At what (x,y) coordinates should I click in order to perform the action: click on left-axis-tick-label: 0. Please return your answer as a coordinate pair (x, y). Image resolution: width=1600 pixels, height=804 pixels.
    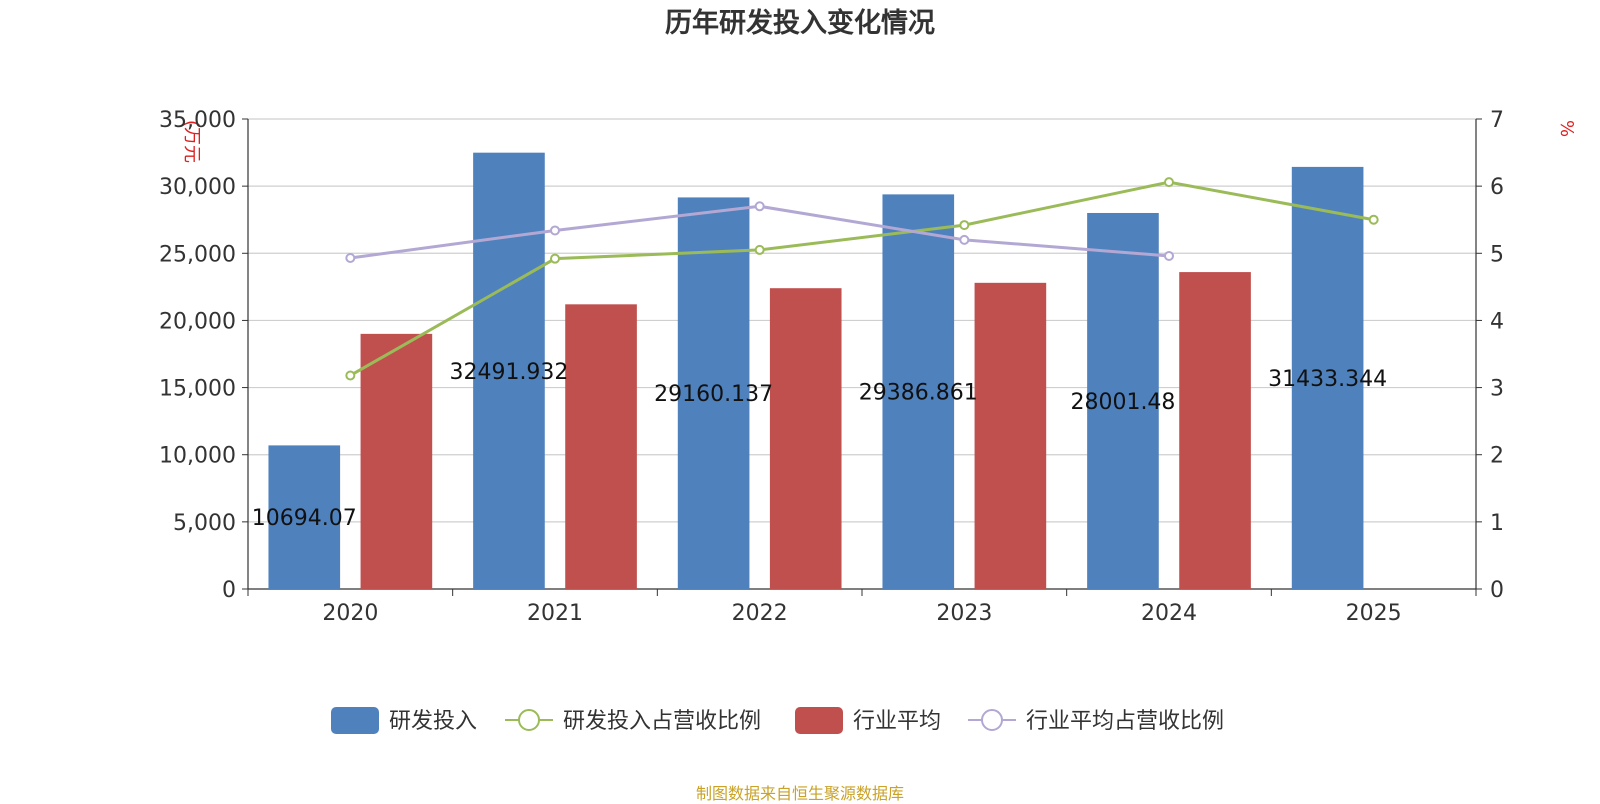
    Looking at the image, I should click on (229, 590).